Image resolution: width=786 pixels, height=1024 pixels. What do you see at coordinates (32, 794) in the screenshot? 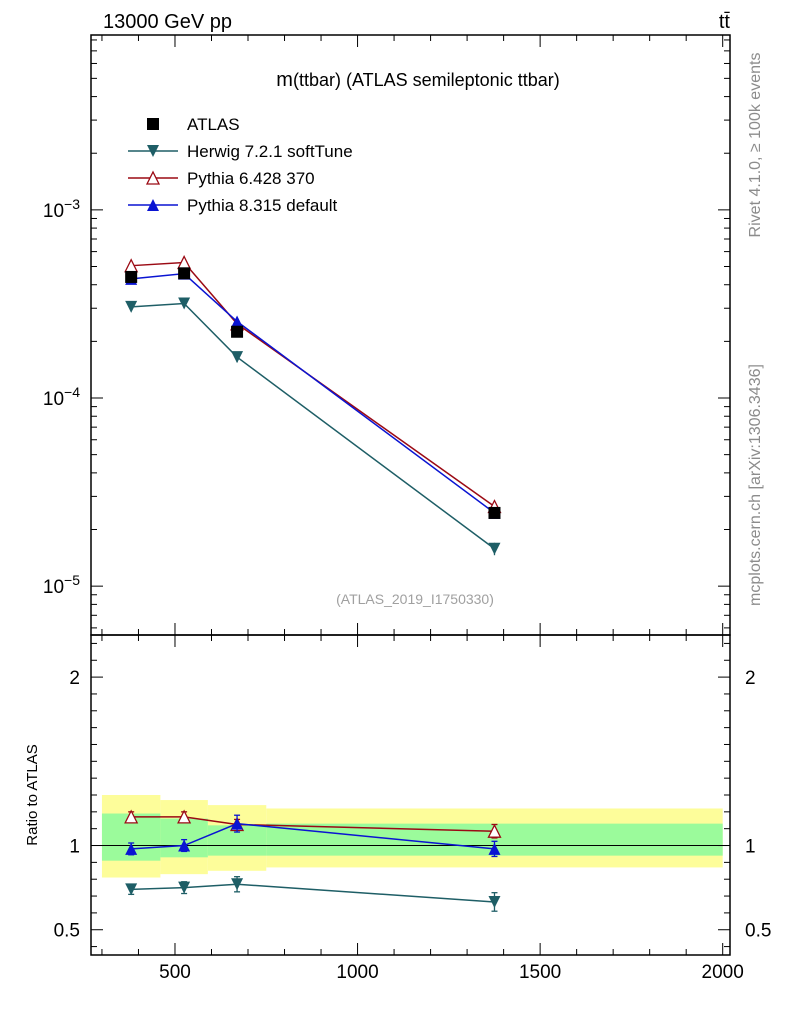
I see `ratio-ylabel: Ratio to ATLAS` at bounding box center [32, 794].